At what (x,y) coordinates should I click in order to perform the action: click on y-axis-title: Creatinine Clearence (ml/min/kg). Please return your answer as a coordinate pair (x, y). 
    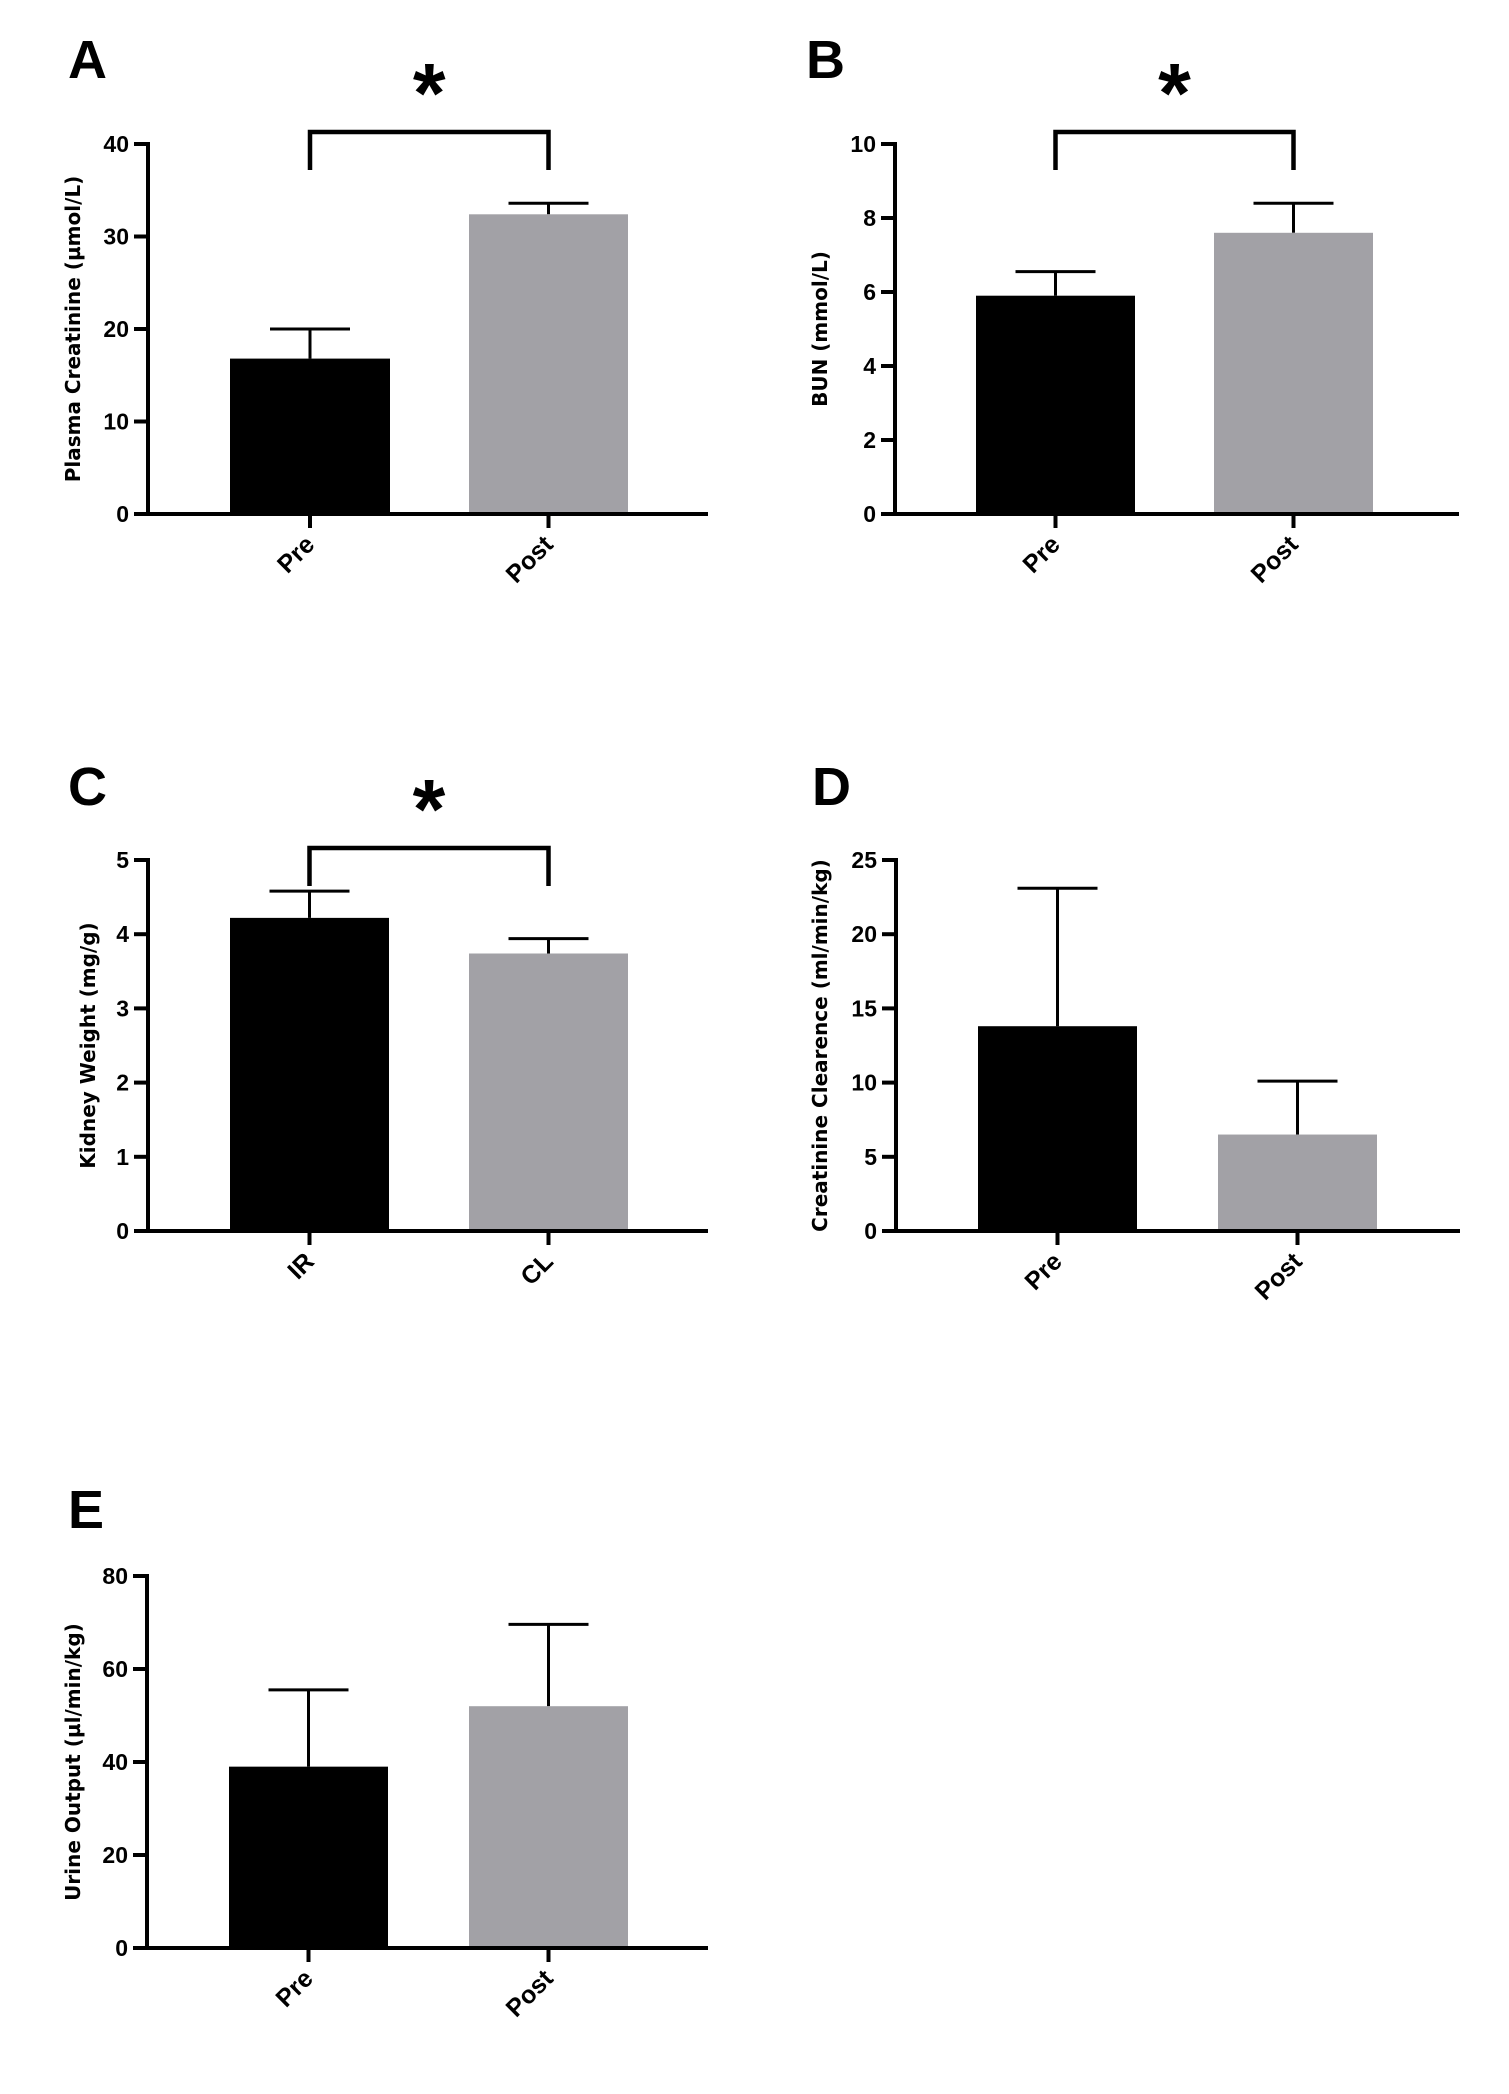
    Looking at the image, I should click on (820, 1045).